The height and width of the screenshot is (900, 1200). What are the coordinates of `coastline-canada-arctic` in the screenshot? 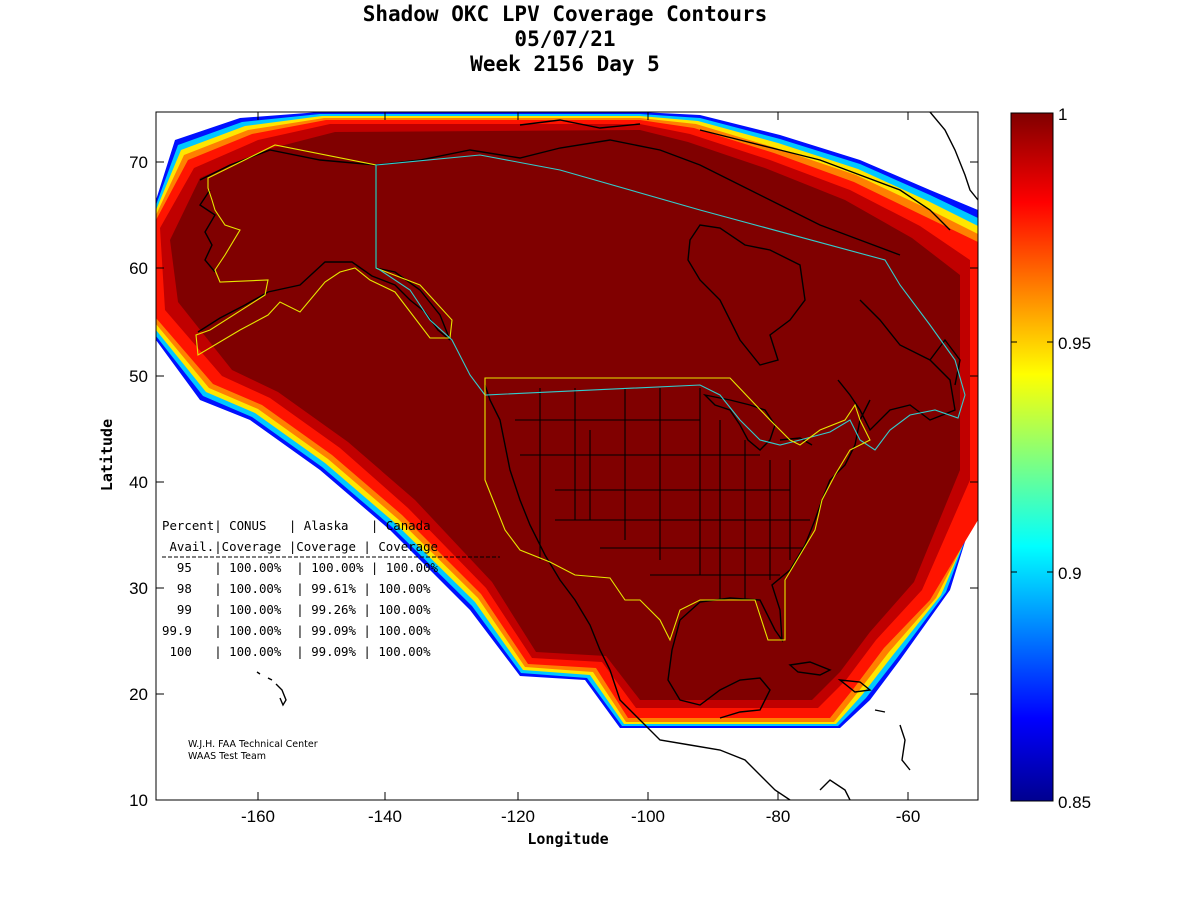 It's located at (663, 242).